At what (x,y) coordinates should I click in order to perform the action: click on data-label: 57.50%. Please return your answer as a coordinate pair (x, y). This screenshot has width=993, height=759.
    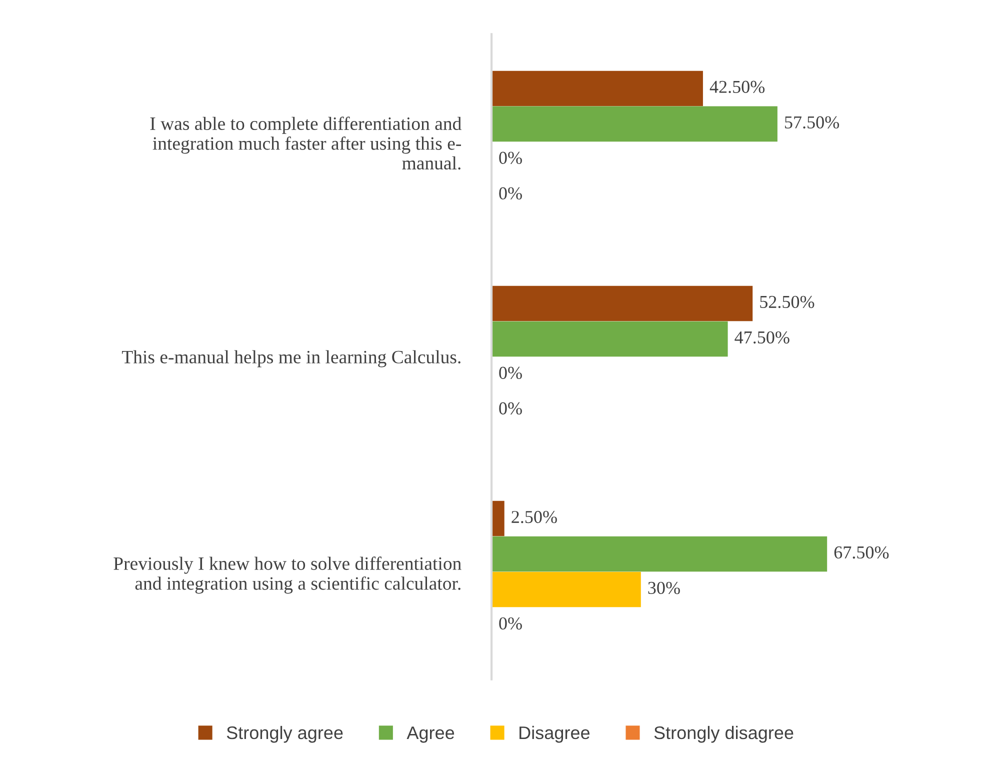
    Looking at the image, I should click on (812, 122).